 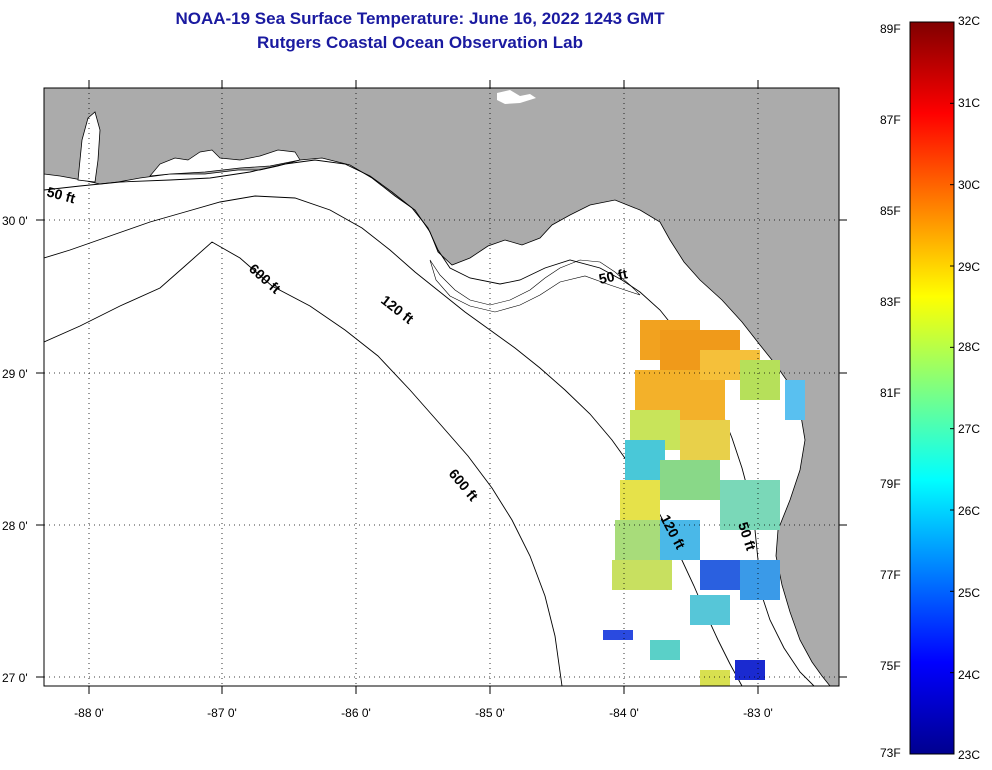 What do you see at coordinates (490, 713) in the screenshot?
I see `lon-label: -85 0'` at bounding box center [490, 713].